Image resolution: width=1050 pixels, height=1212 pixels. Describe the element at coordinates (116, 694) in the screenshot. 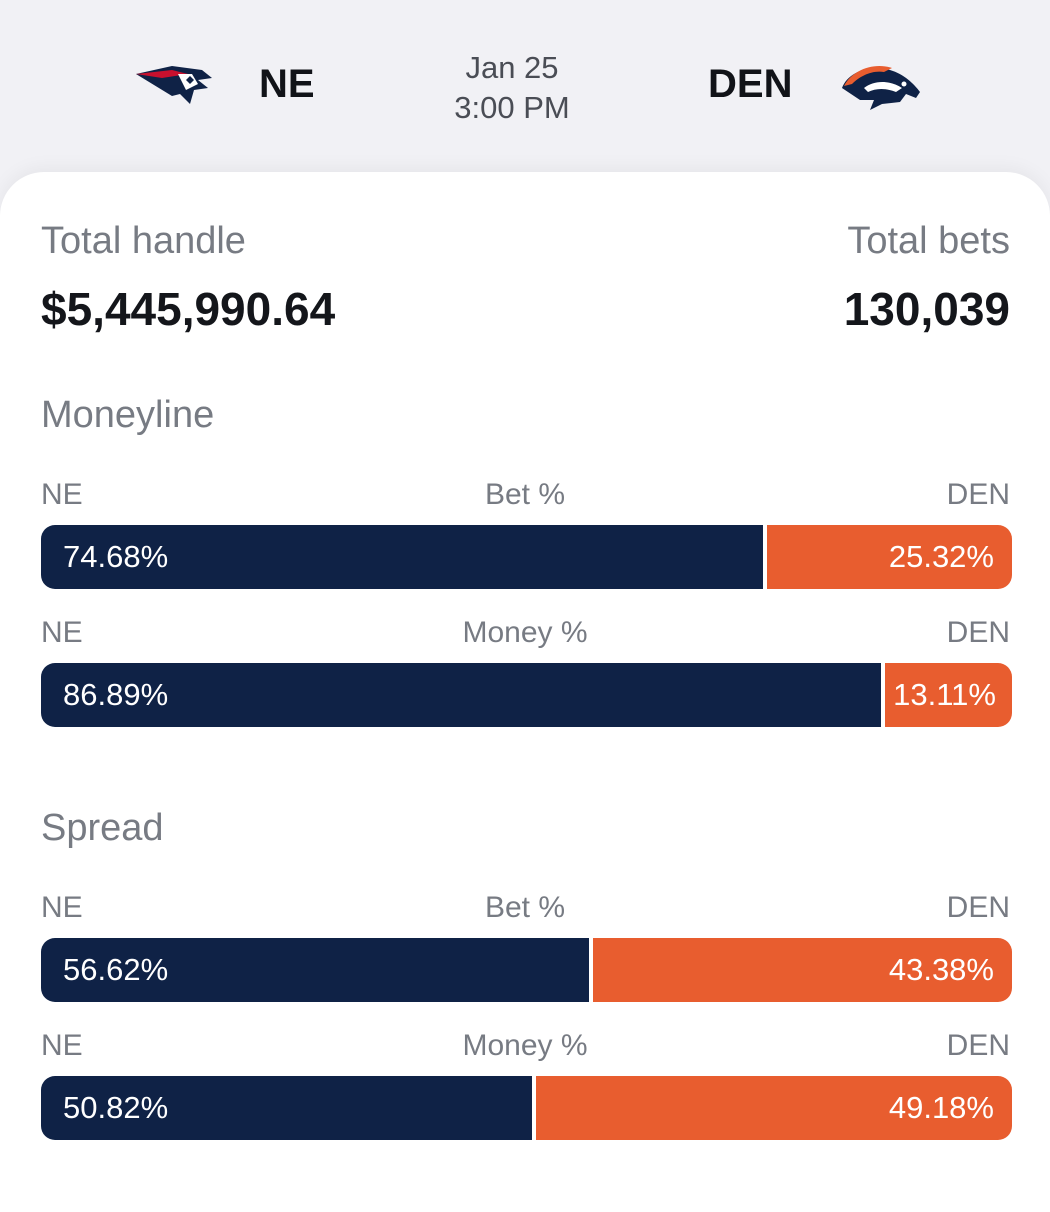

I see `moneyline-money-ne-pct: 86.89%` at that location.